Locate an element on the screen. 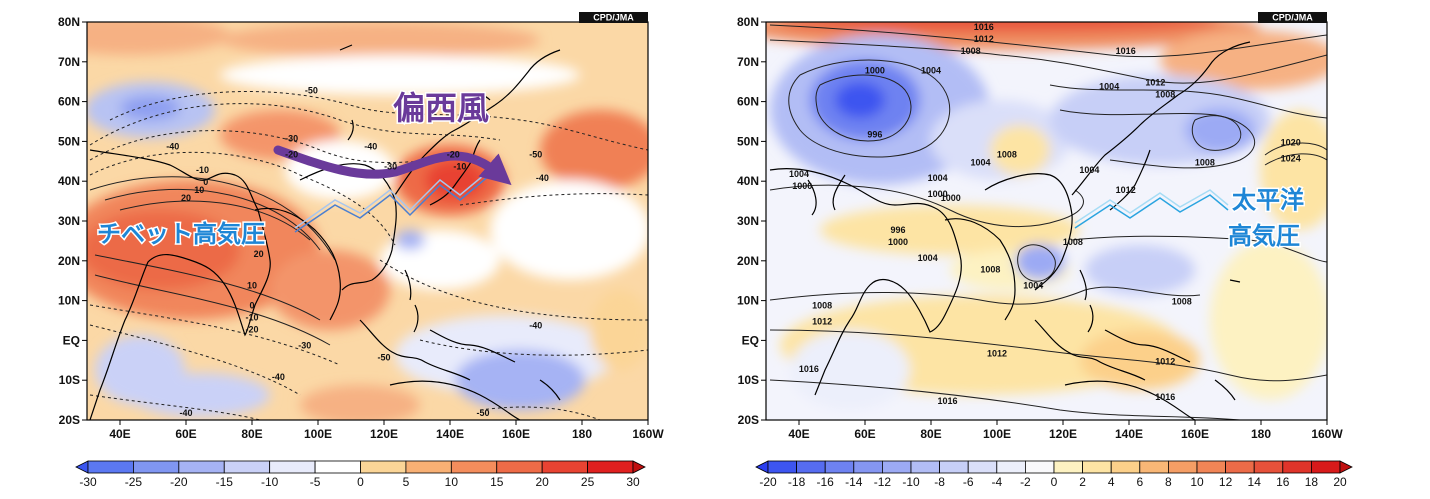 Image resolution: width=1430 pixels, height=499 pixels. left-credit-label: CPD/JMA is located at coordinates (613, 18).